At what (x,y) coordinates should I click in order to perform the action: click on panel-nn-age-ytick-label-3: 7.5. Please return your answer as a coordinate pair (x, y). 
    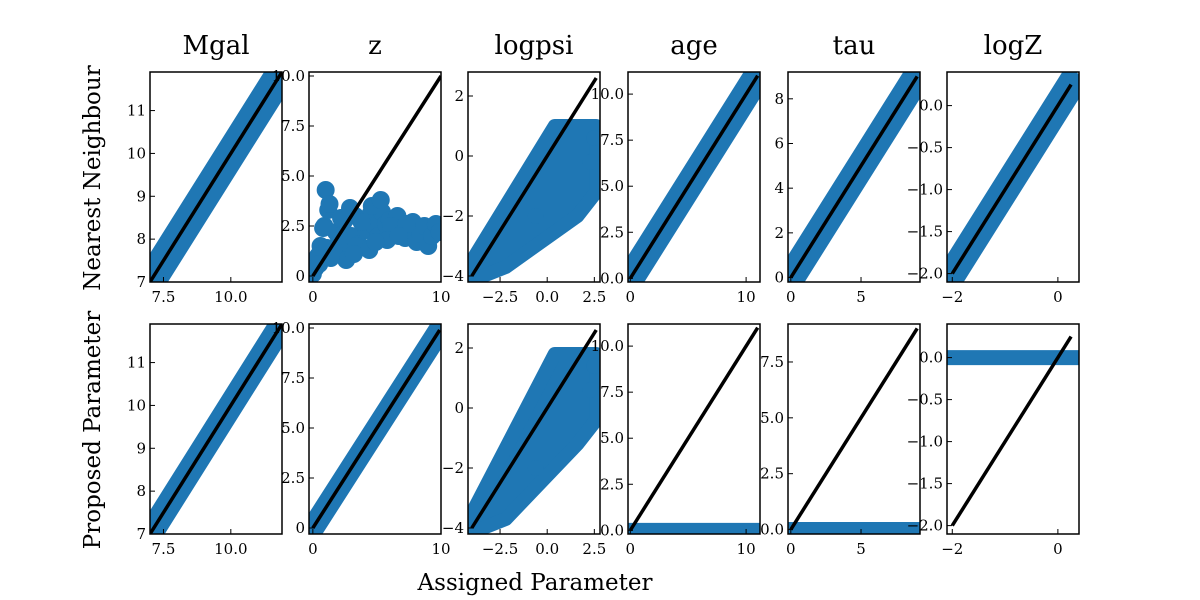
    Looking at the image, I should click on (612, 140).